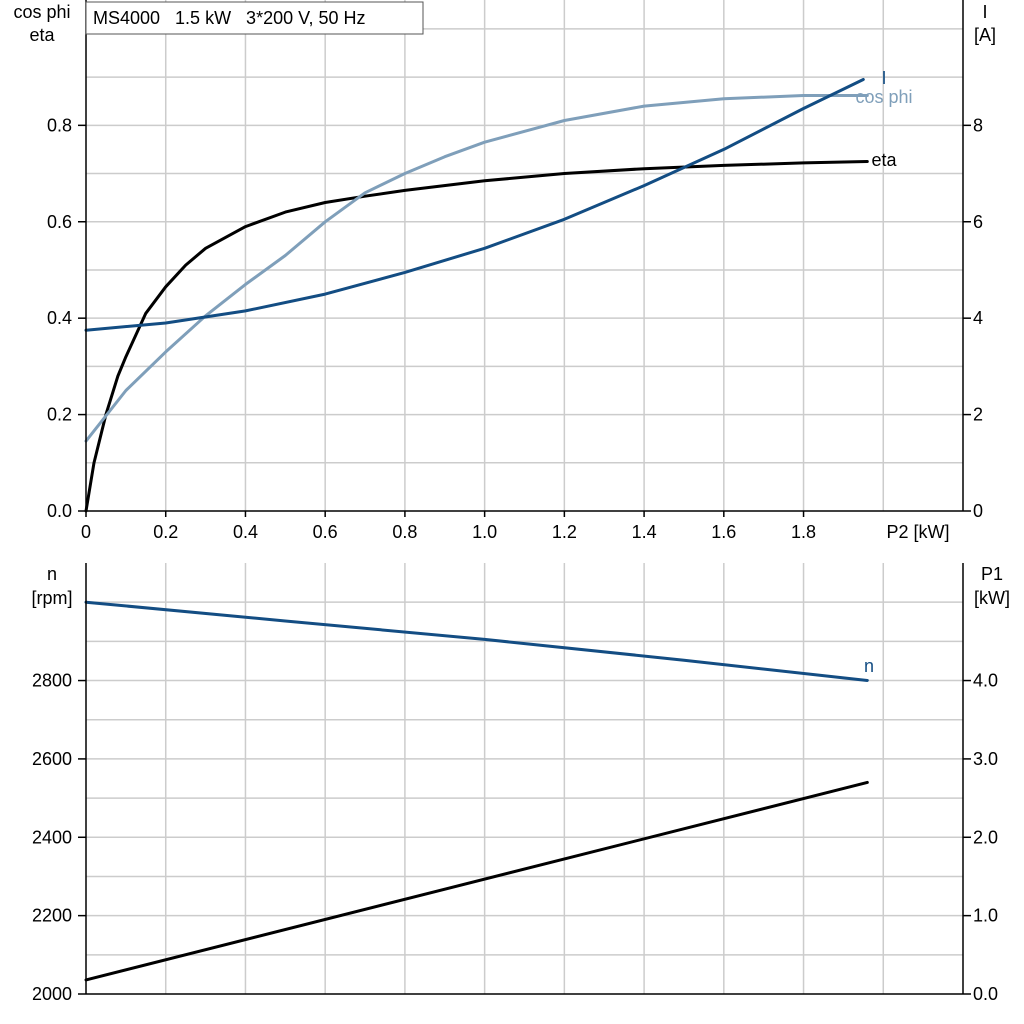 This screenshot has height=1024, width=1024. I want to click on left-axis-label-line1: n, so click(52, 574).